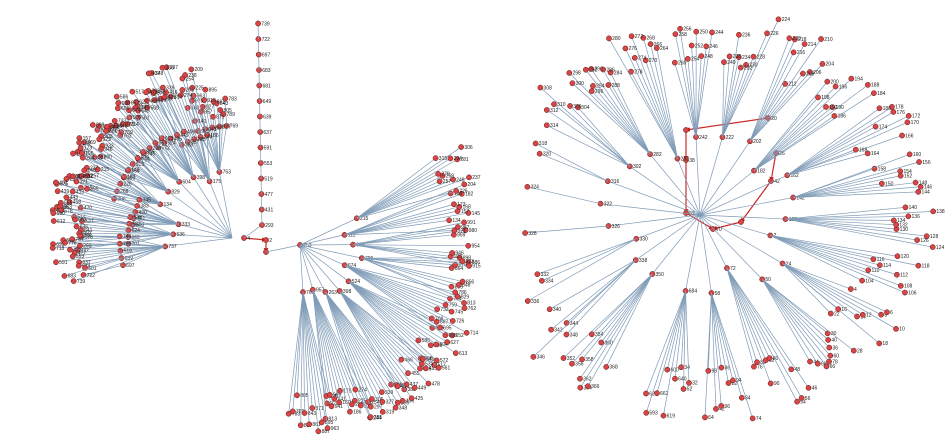 The width and height of the screenshot is (945, 445). What do you see at coordinates (304, 245) in the screenshot?
I see `tree-node: 753` at bounding box center [304, 245].